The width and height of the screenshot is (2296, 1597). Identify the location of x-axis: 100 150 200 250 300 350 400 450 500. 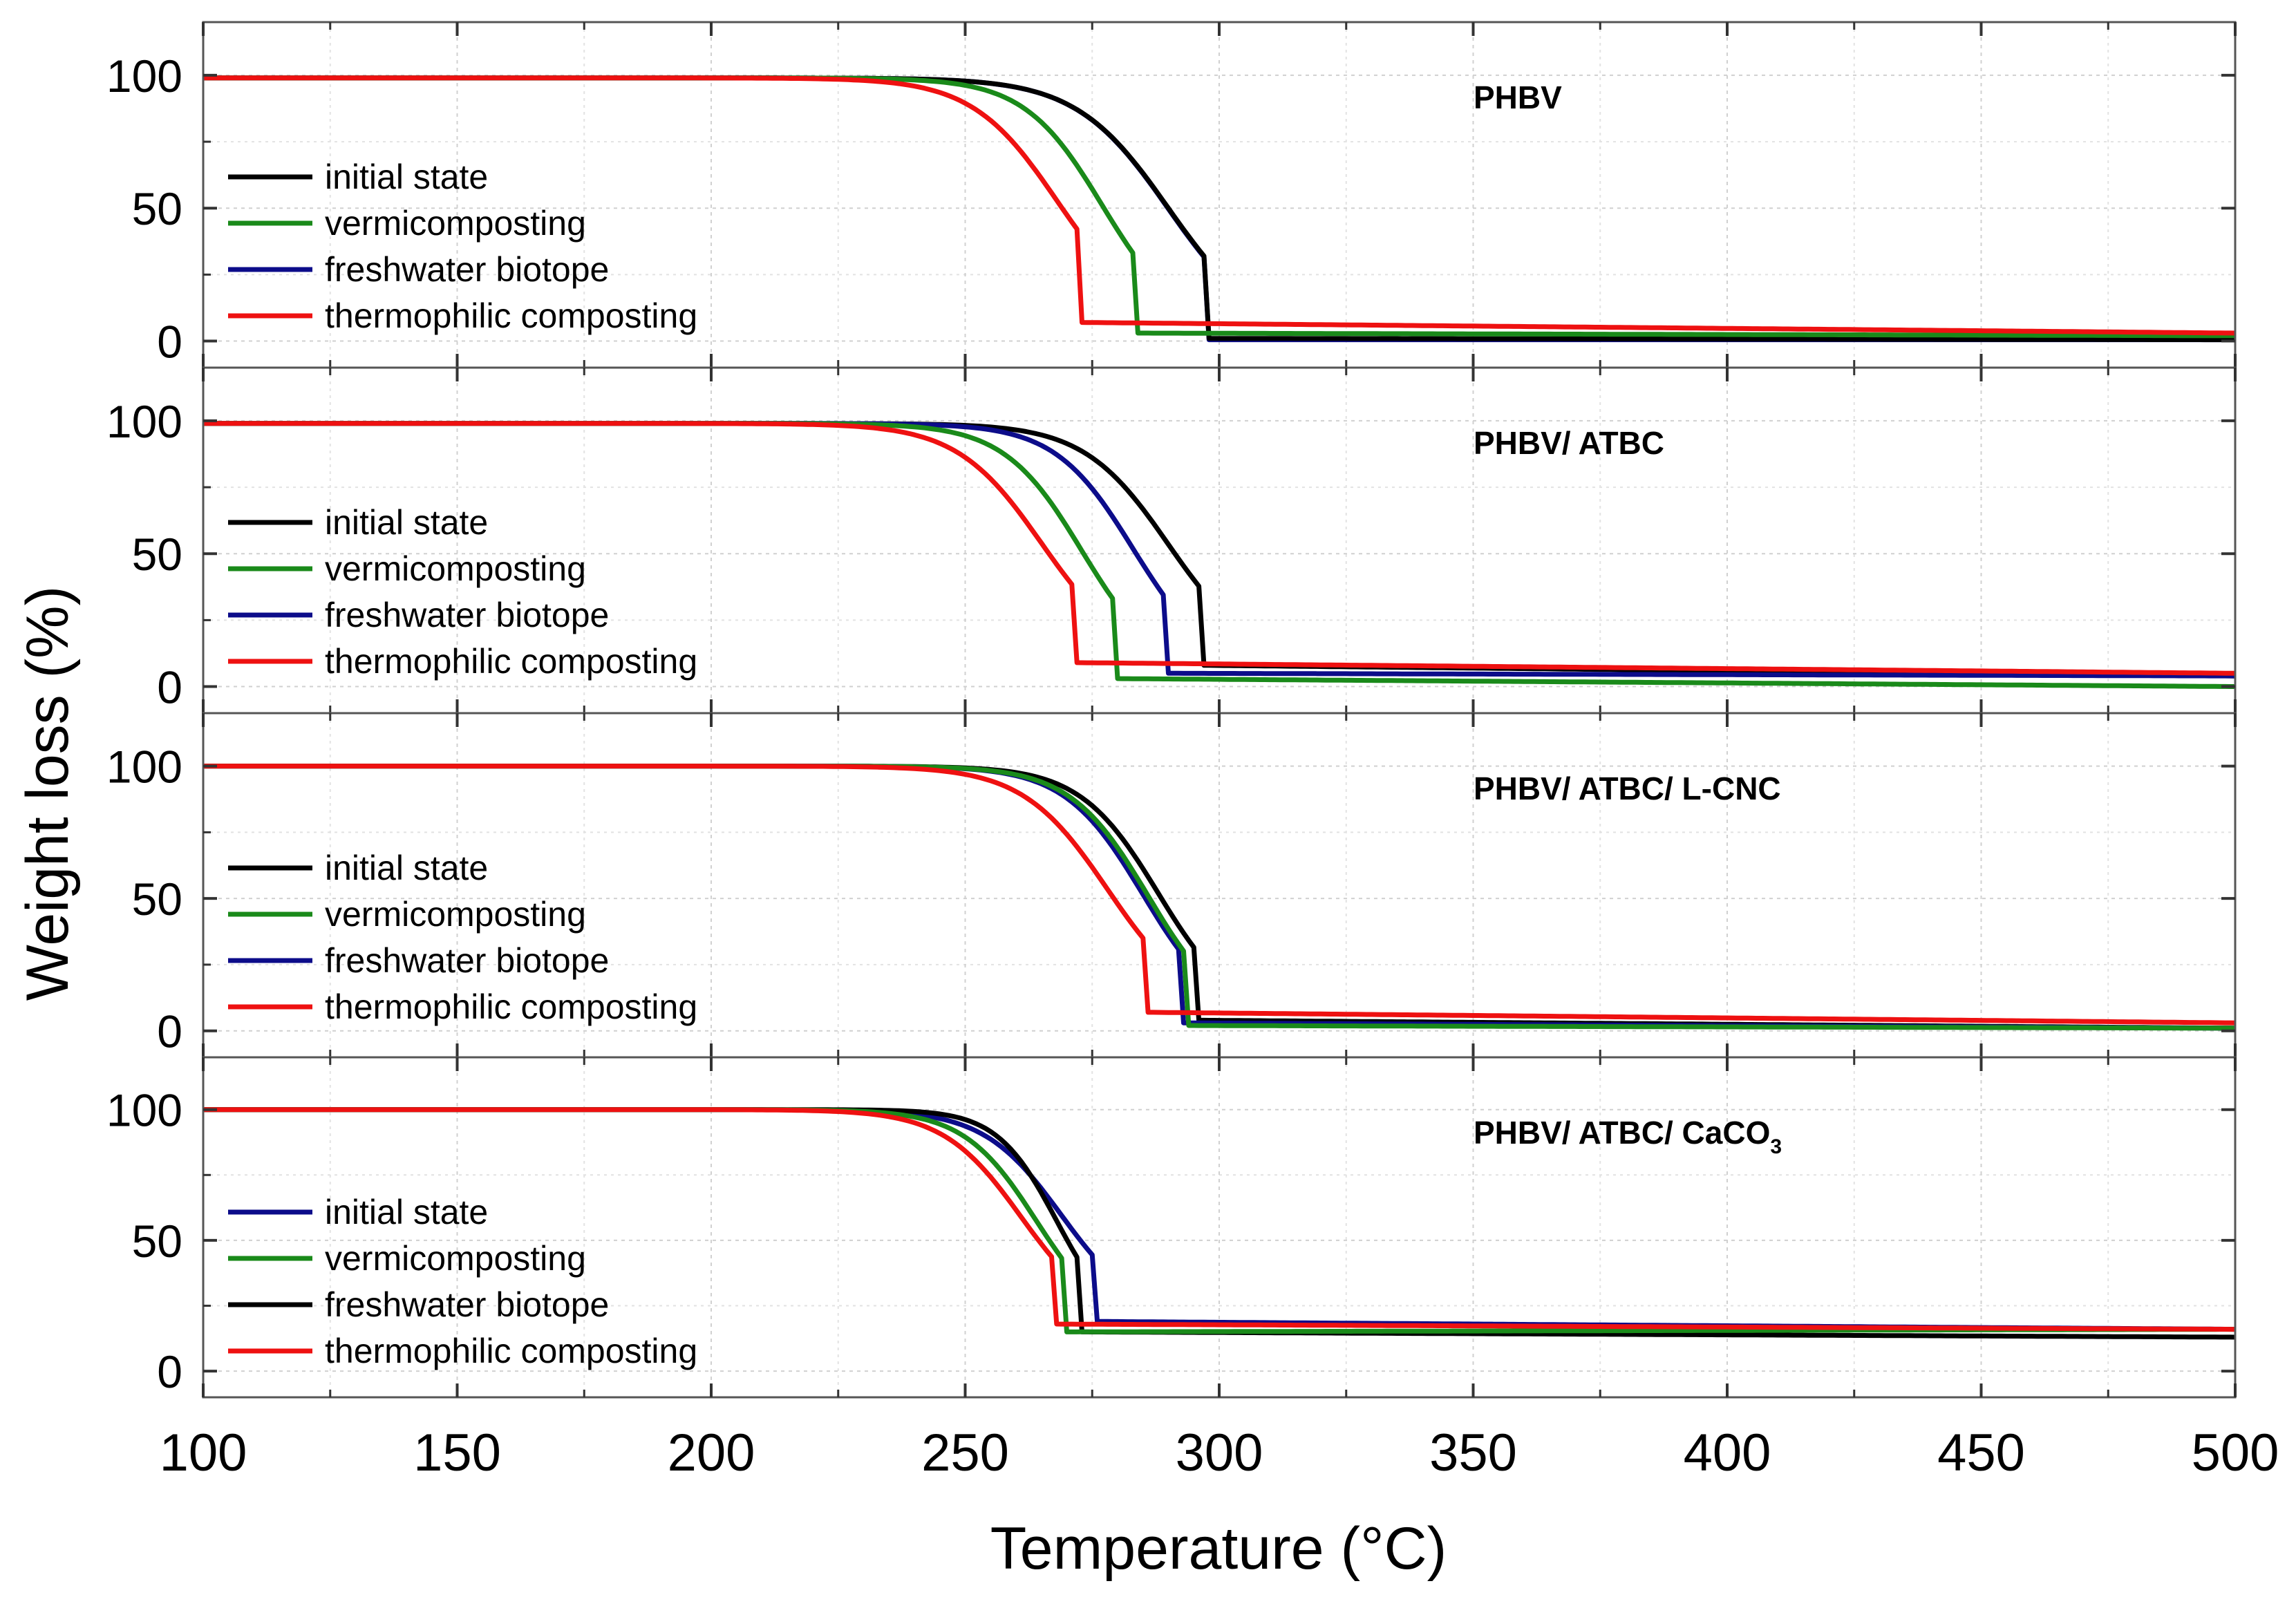
(1219, 1453).